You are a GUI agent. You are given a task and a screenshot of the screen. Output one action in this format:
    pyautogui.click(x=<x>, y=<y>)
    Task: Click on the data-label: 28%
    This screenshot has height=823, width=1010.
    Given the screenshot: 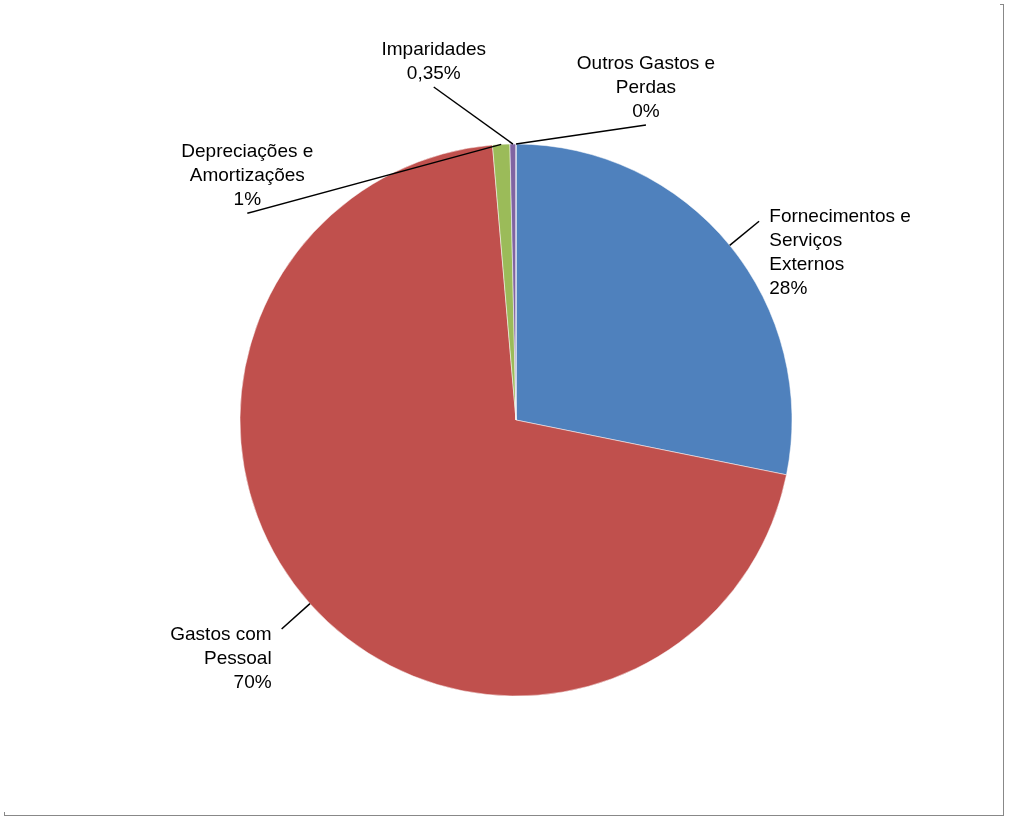 What is the action you would take?
    pyautogui.click(x=788, y=288)
    